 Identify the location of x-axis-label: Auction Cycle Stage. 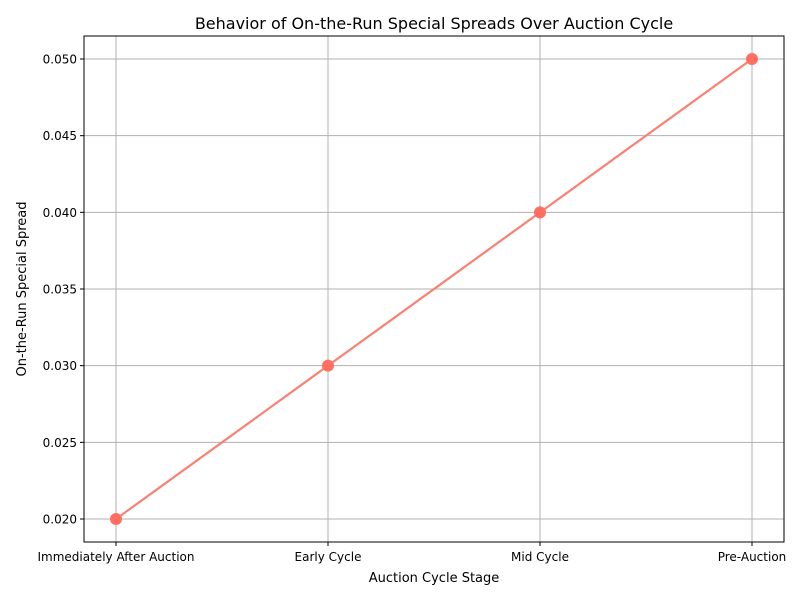
(434, 578).